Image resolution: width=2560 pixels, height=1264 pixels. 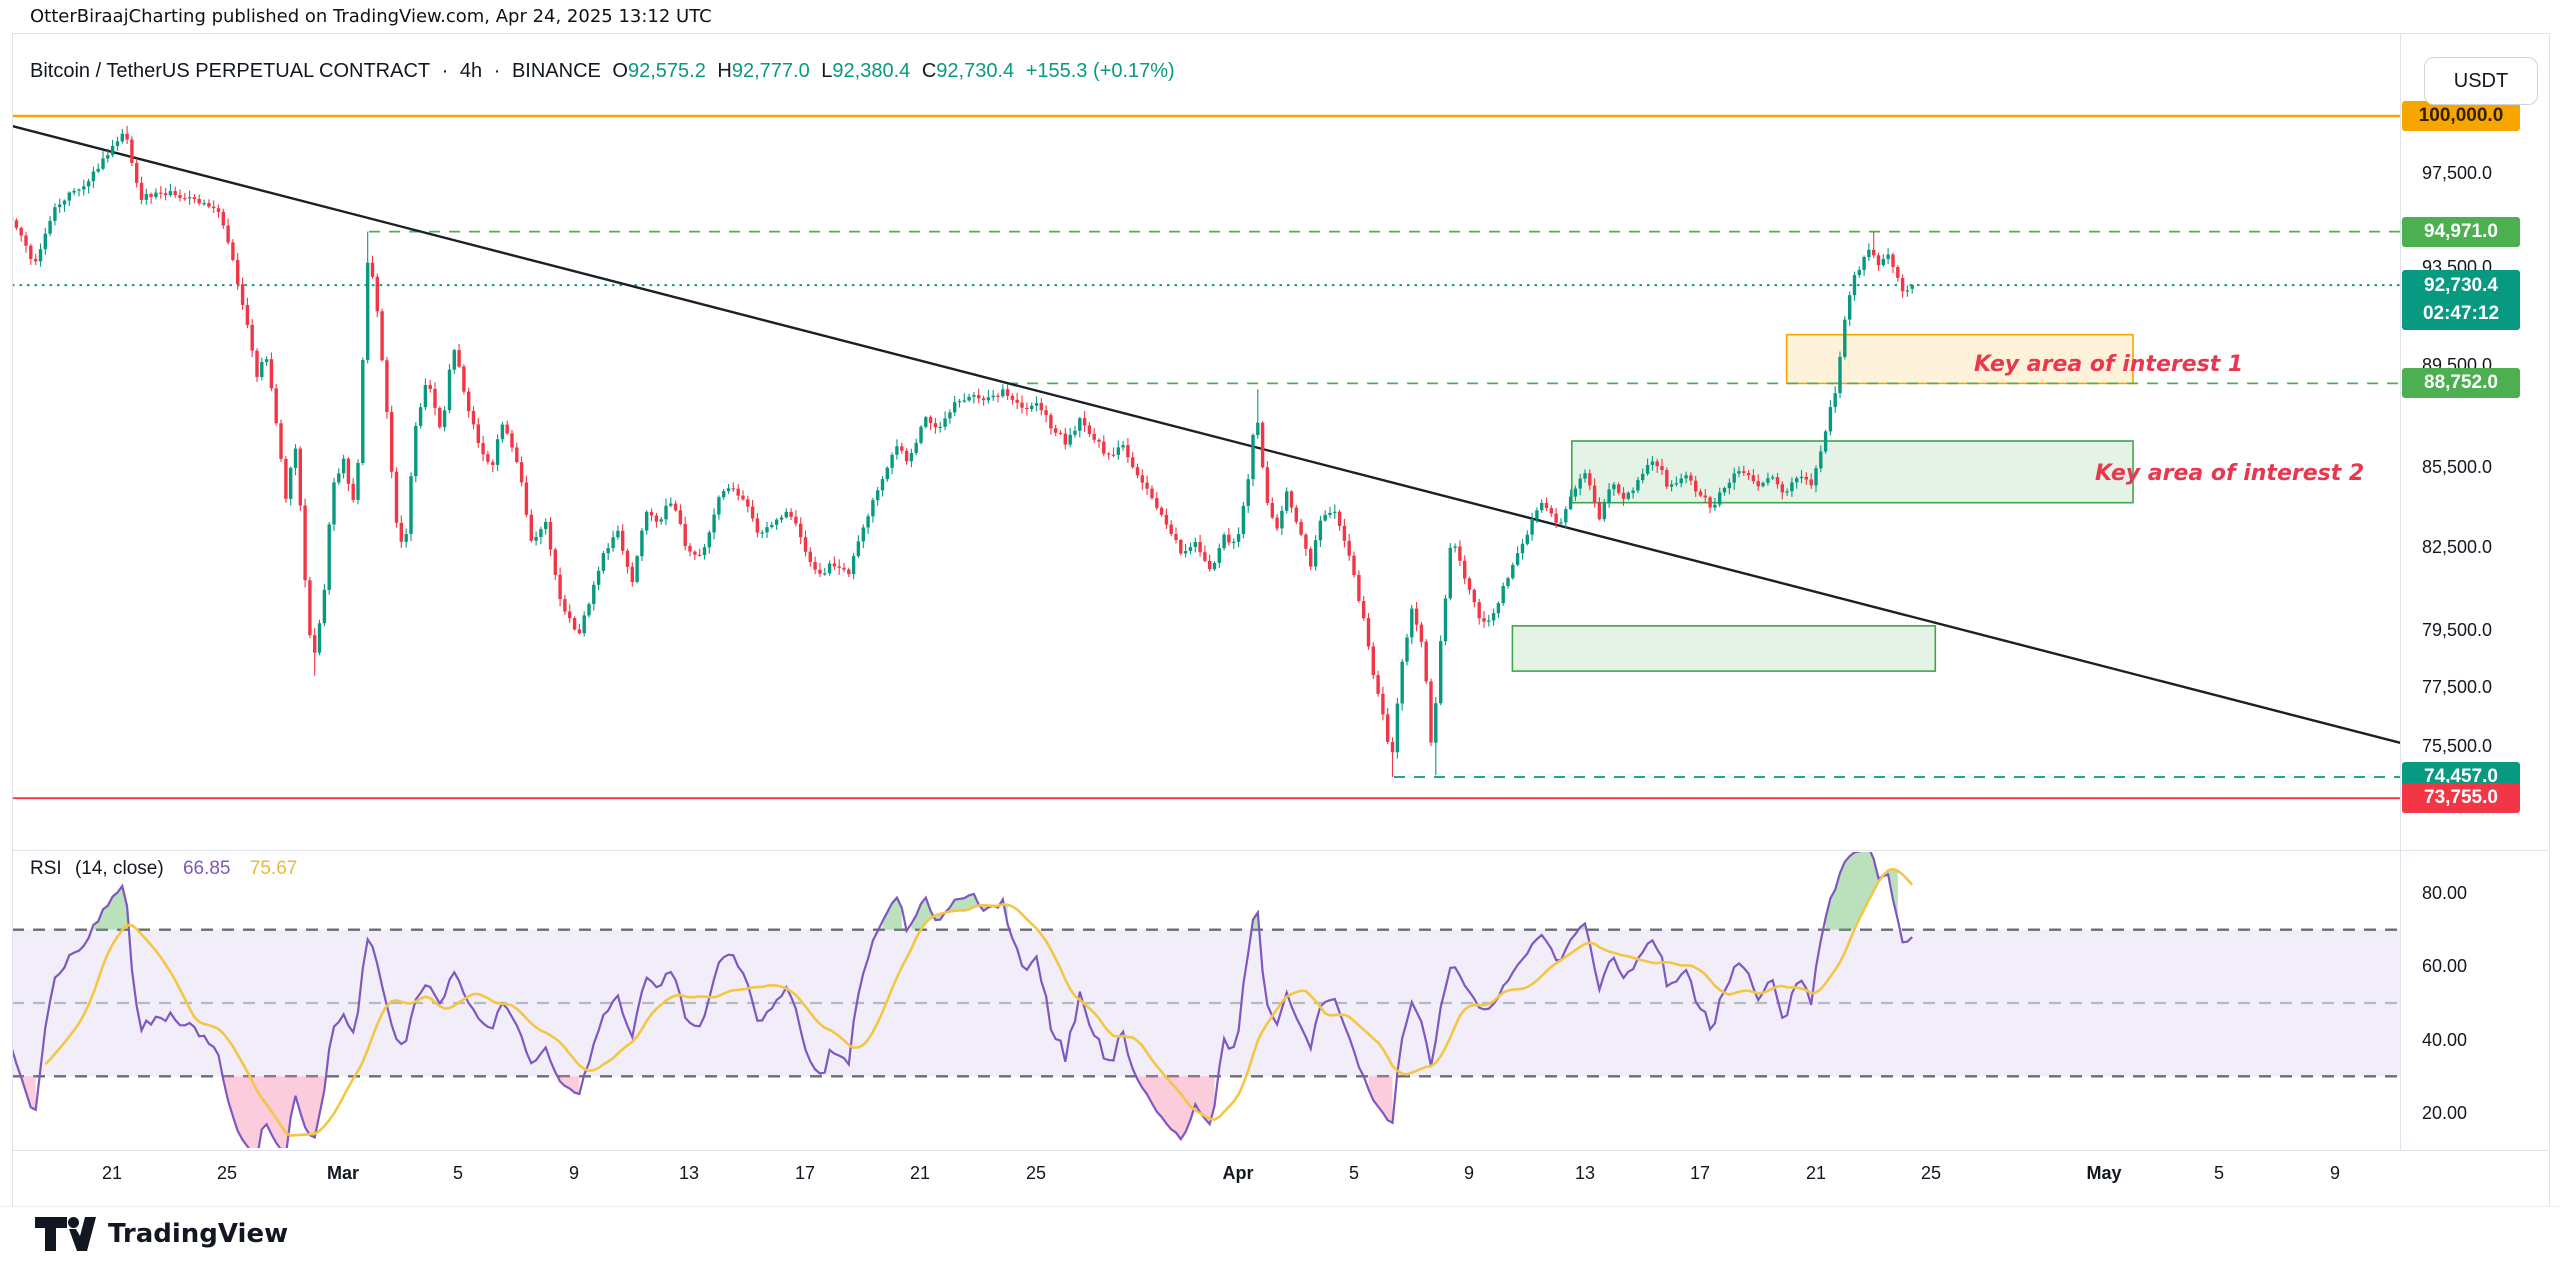 I want to click on price-level-tag: 100,000.0, so click(x=2461, y=116).